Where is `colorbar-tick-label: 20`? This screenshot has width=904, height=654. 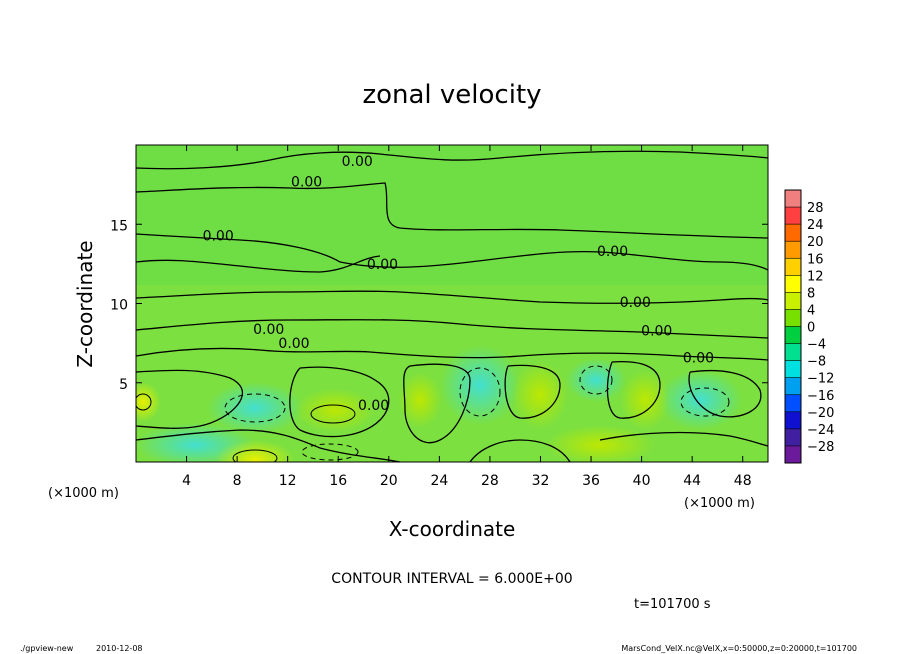 colorbar-tick-label: 20 is located at coordinates (815, 242).